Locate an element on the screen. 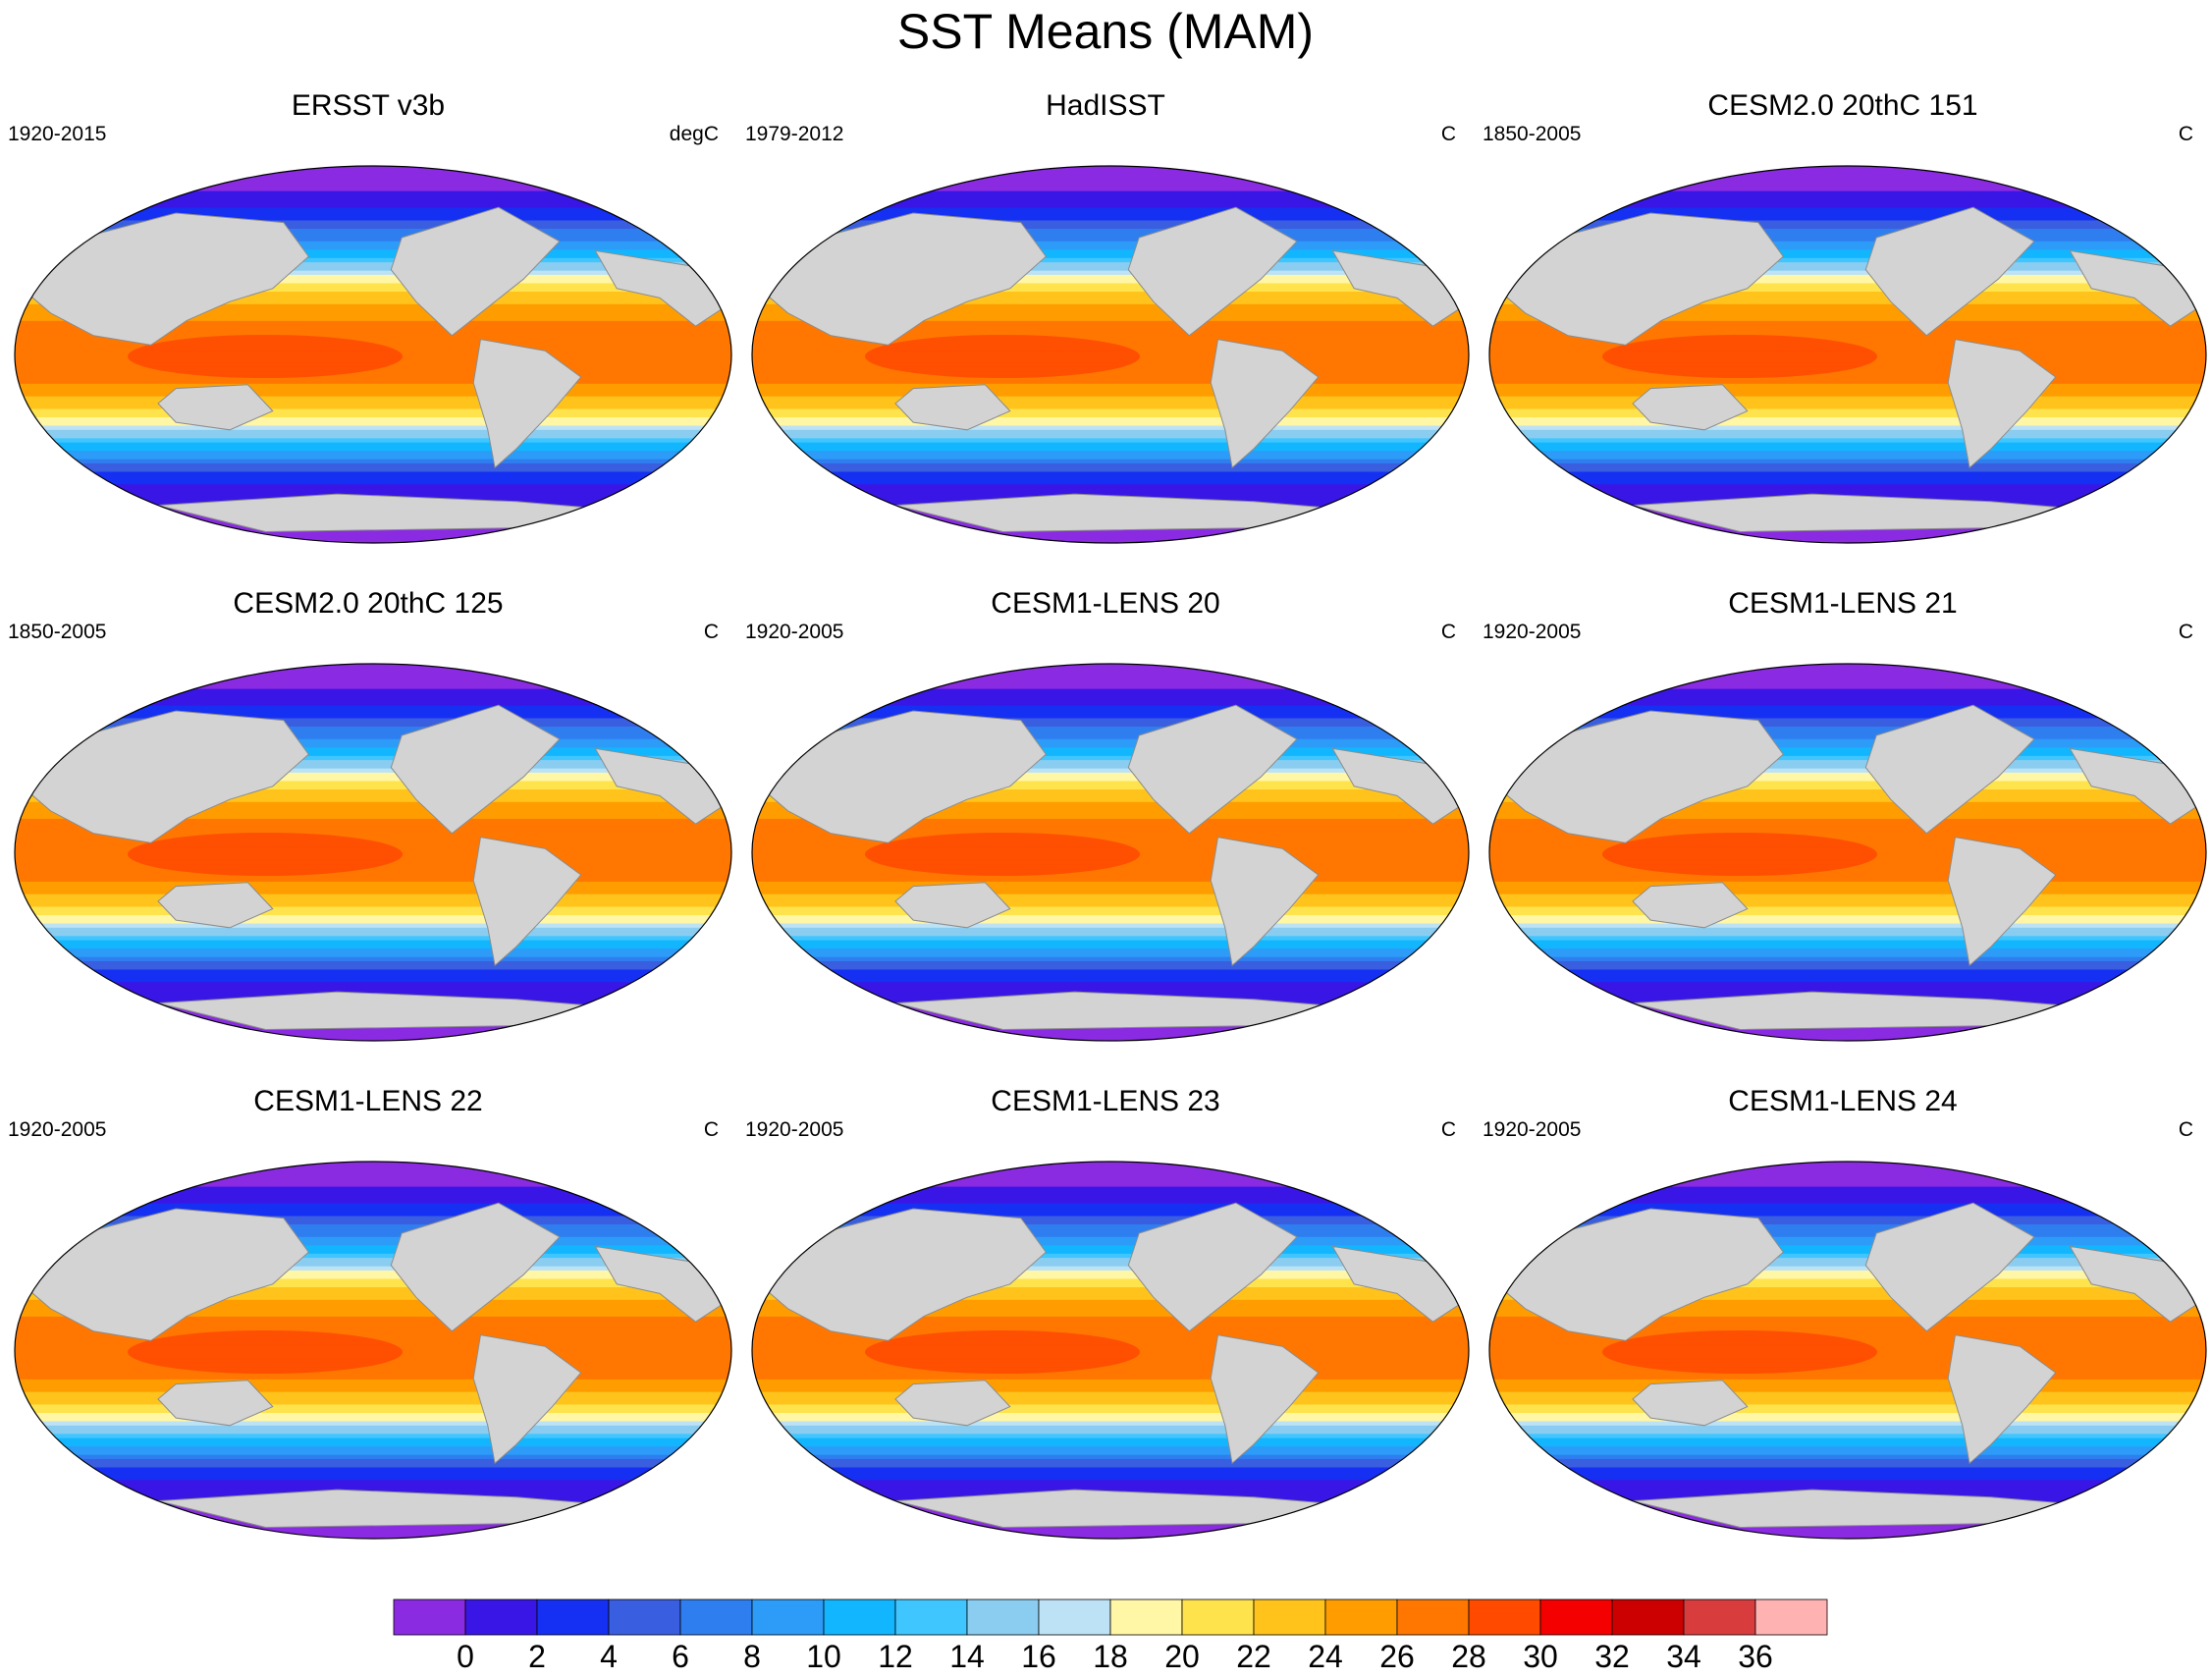  map-panel: CESM1-LENS 24 1920-2005 C is located at coordinates (1843, 1332).